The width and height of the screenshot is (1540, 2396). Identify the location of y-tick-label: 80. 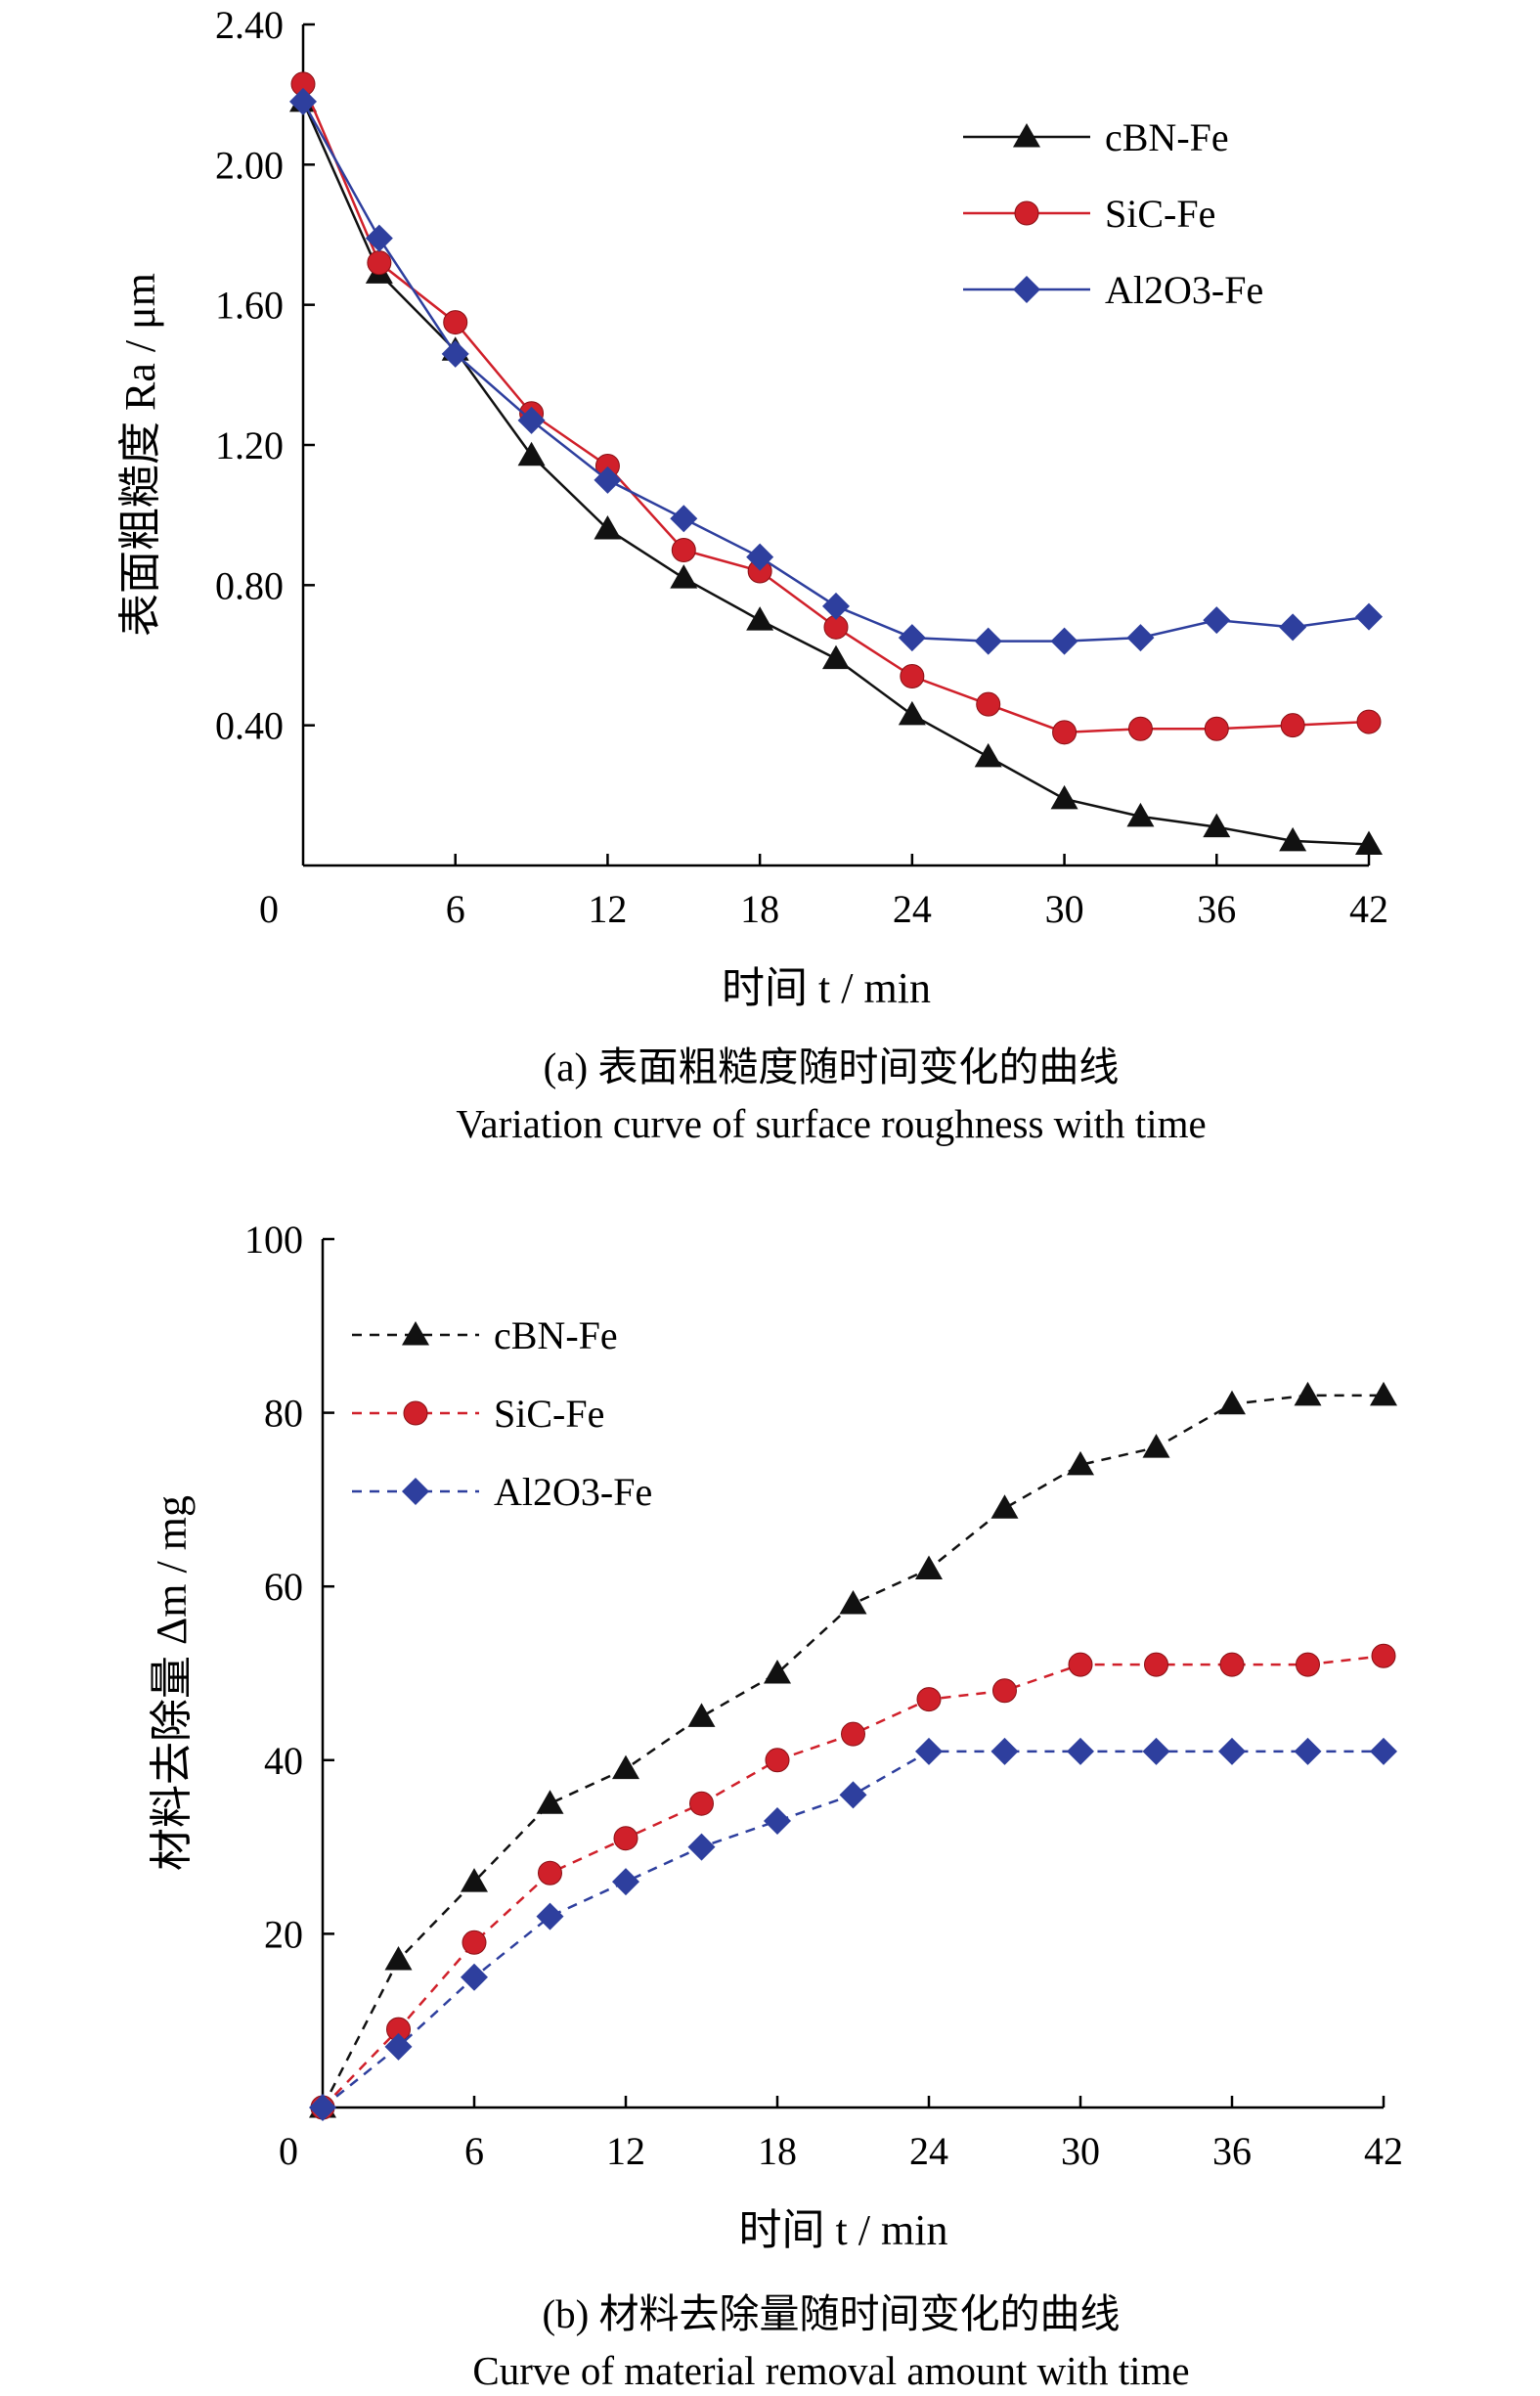
(283, 1414).